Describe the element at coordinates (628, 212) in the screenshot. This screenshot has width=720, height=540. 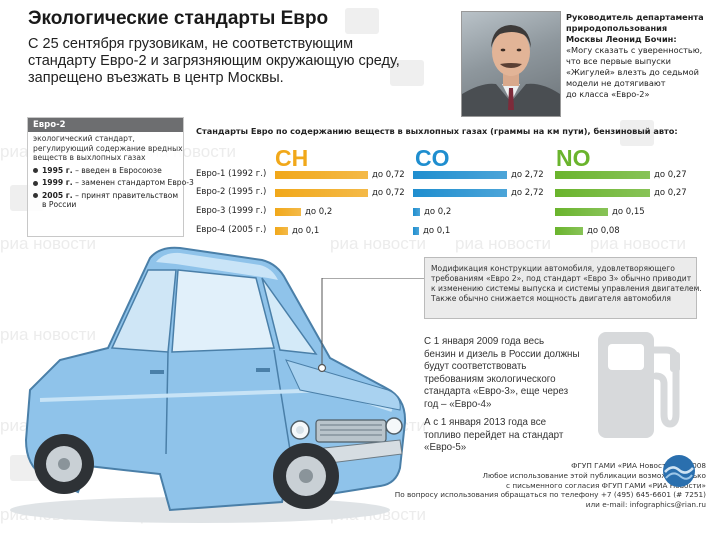
I see `value-label: до 0,15` at that location.